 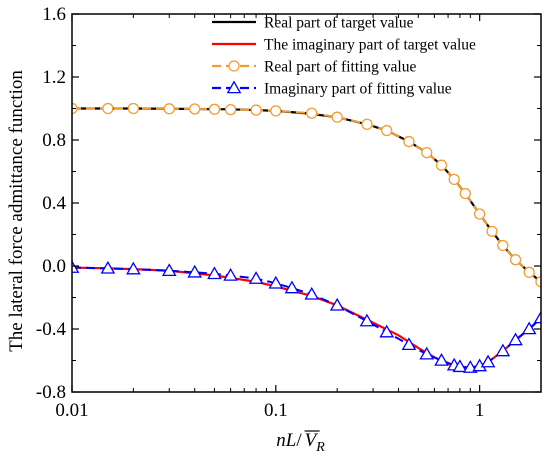 I want to click on x-axis-title: nL/VR, so click(x=300, y=442).